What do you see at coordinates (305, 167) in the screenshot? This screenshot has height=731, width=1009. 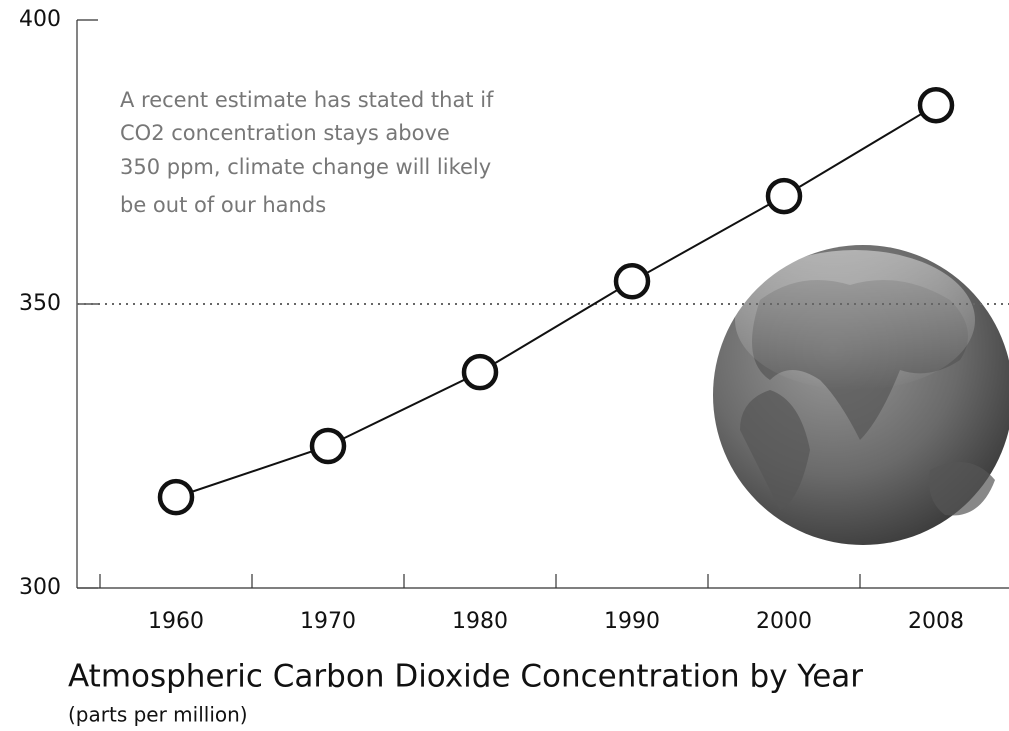 I see `annotation: 350 ppm, climate change will likely` at bounding box center [305, 167].